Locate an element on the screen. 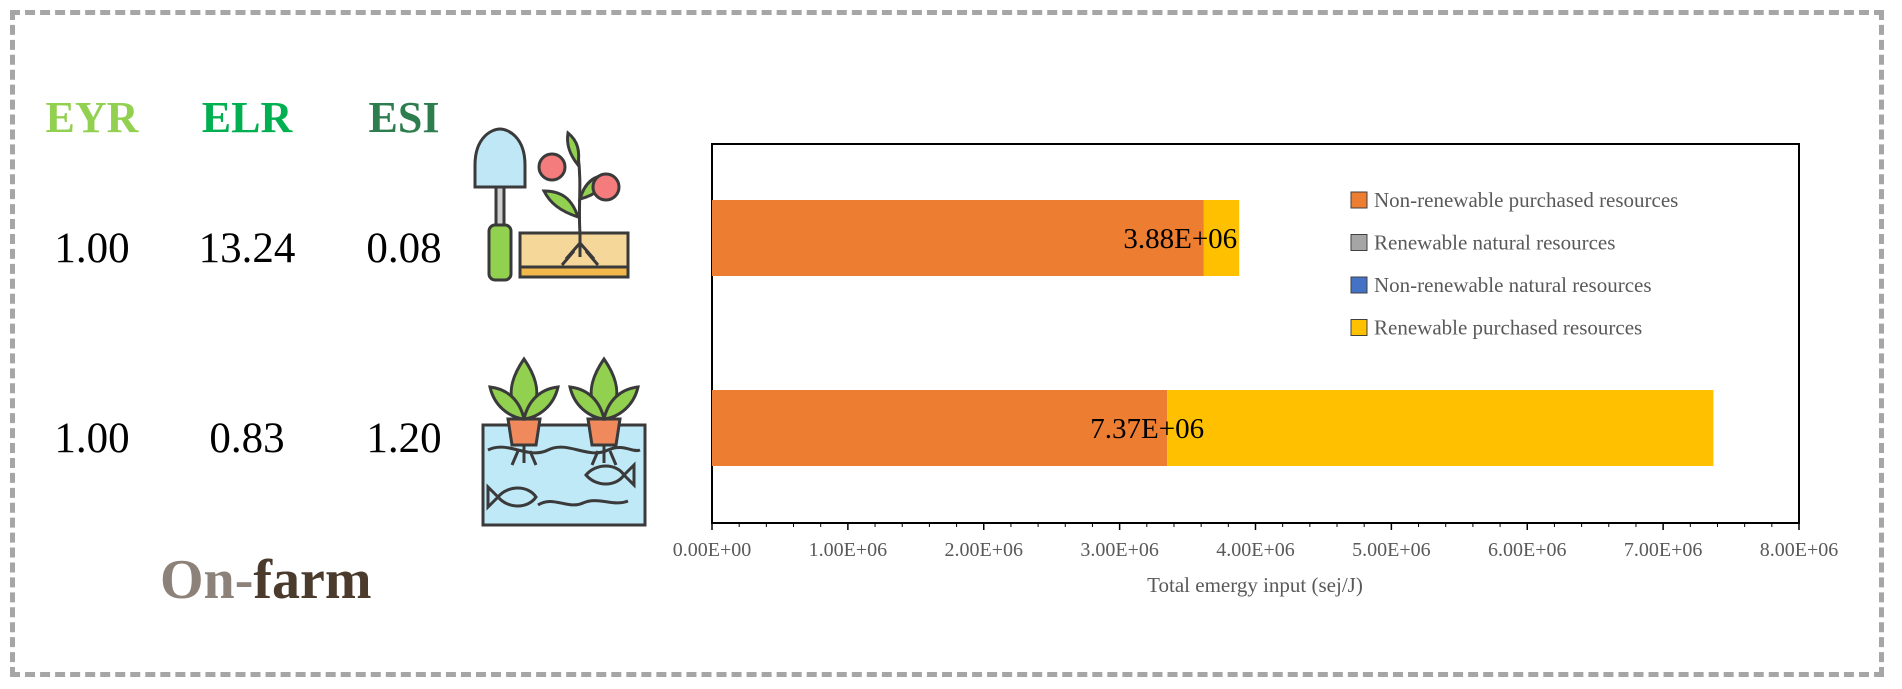 The image size is (1902, 689). metric-header-eyr: EYR is located at coordinates (92, 117).